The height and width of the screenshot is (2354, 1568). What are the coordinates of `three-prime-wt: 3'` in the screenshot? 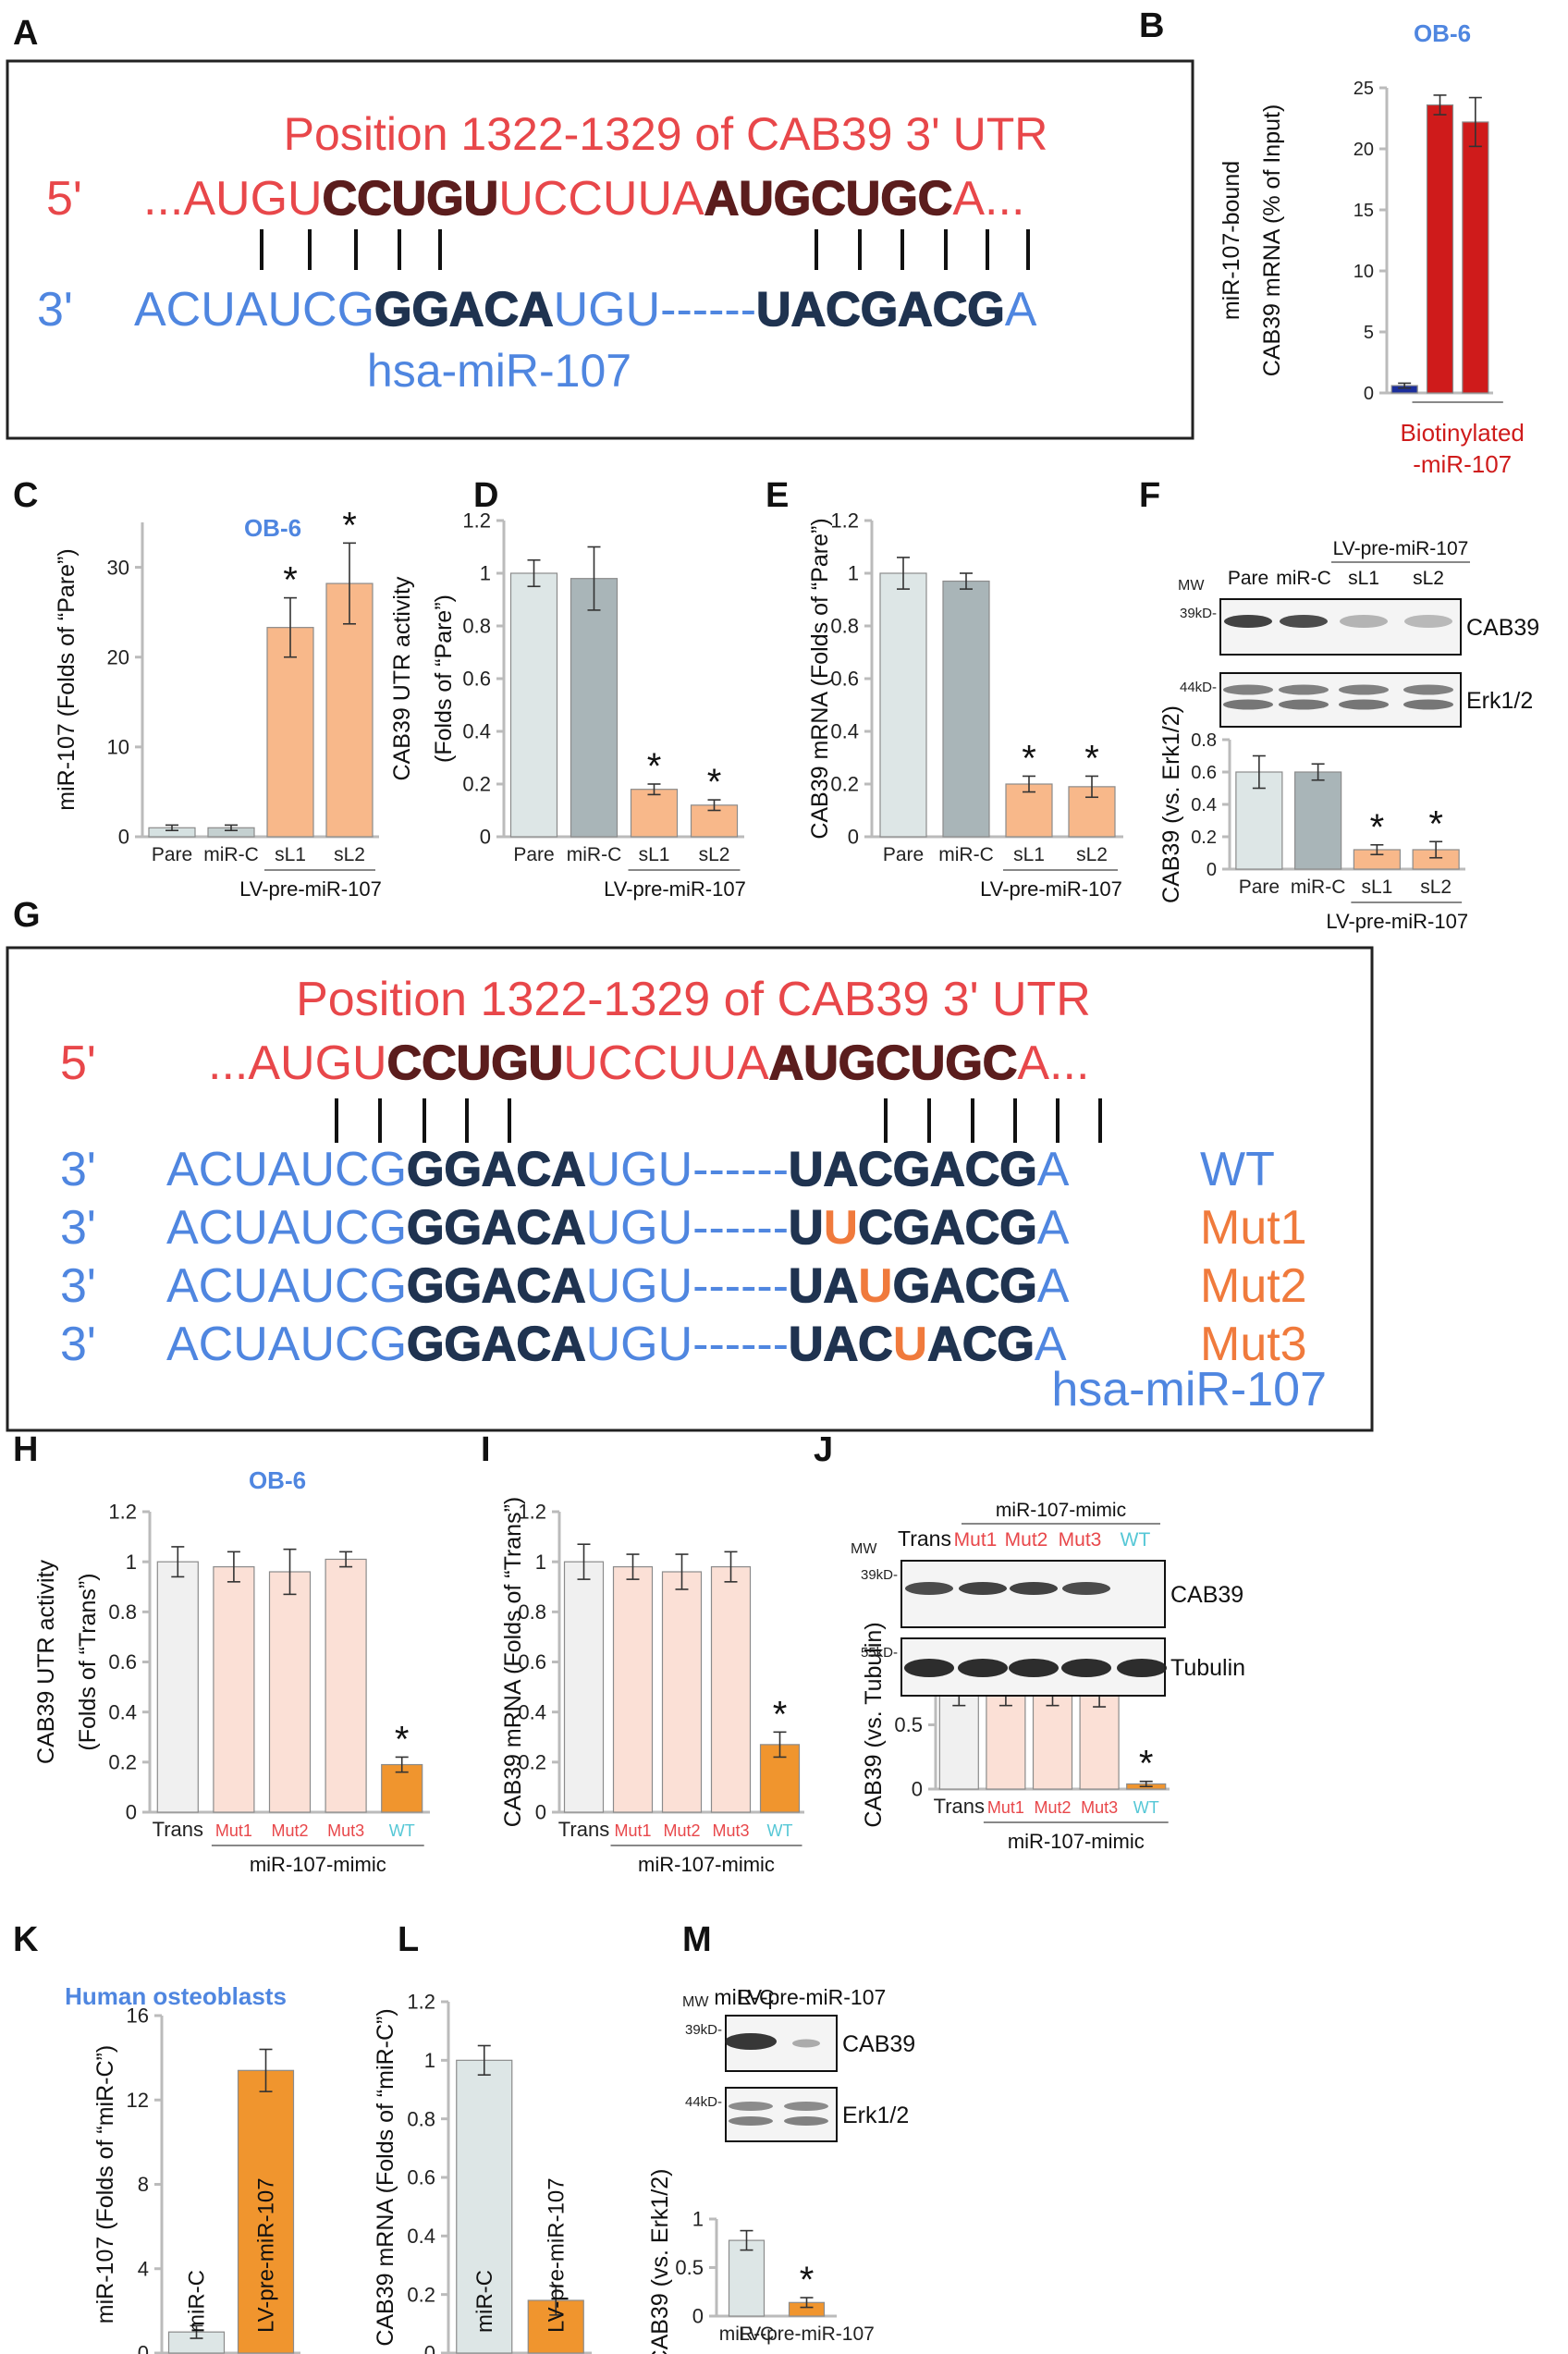 It's located at (78, 1169).